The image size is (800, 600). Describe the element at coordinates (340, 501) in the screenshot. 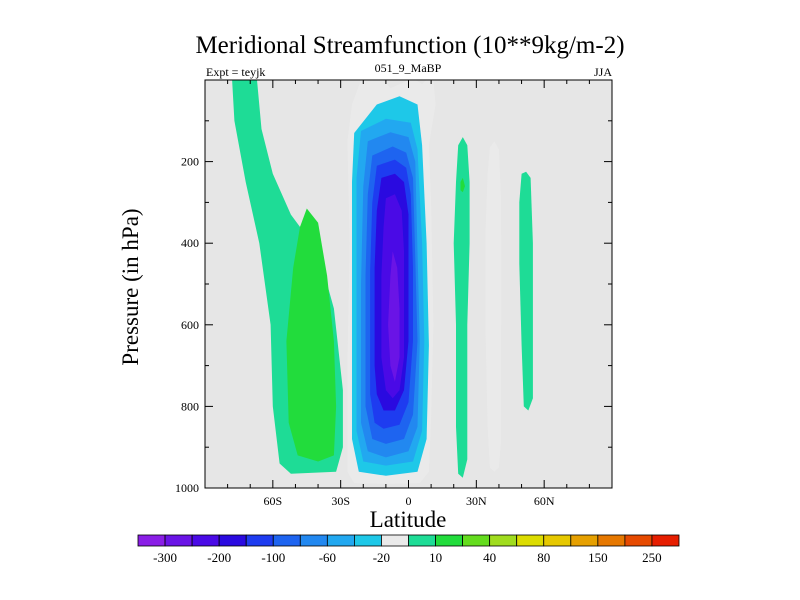

I see `x-tick-label: 30S` at that location.